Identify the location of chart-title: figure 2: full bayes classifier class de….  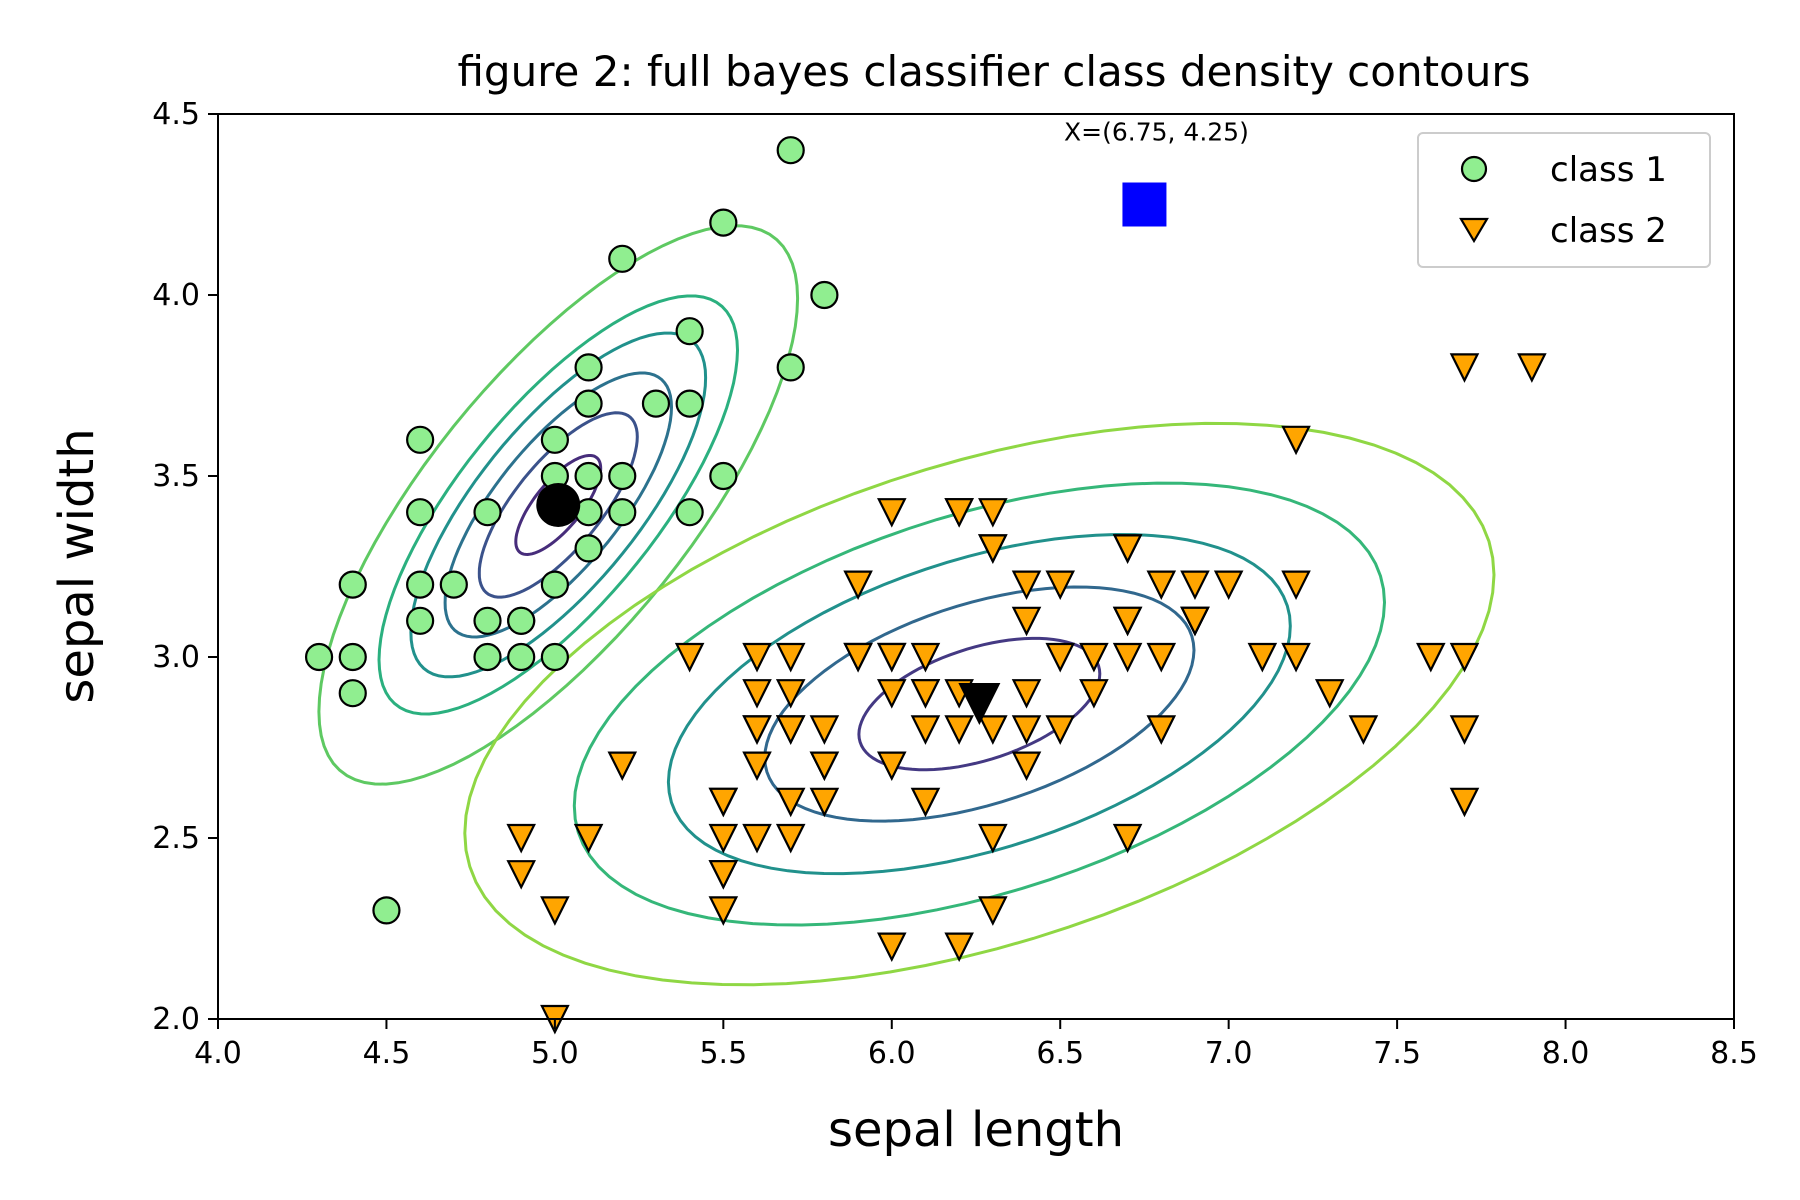
(993, 71).